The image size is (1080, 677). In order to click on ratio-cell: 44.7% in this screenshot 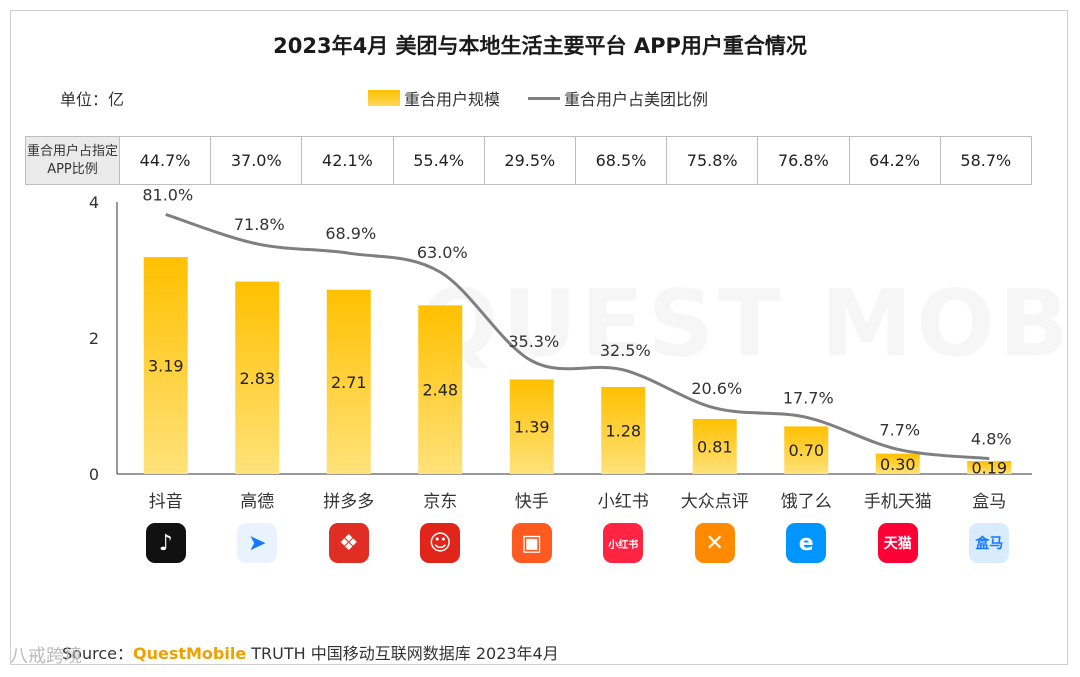, I will do `click(165, 160)`.